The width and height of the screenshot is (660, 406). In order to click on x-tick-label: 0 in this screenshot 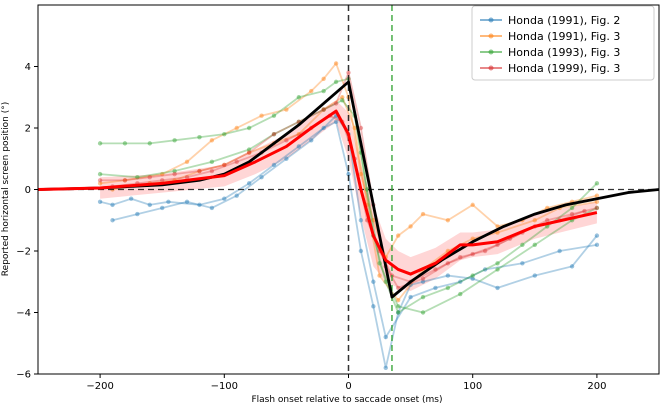, I will do `click(348, 386)`.